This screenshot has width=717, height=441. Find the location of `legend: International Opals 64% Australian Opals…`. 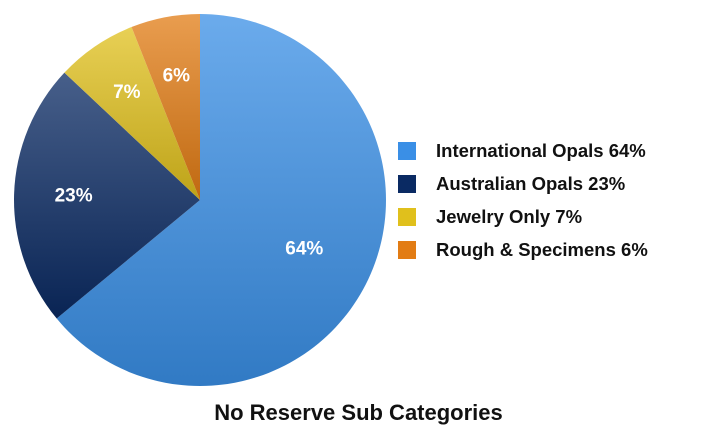

legend: International Opals 64% Australian Opals… is located at coordinates (523, 205).